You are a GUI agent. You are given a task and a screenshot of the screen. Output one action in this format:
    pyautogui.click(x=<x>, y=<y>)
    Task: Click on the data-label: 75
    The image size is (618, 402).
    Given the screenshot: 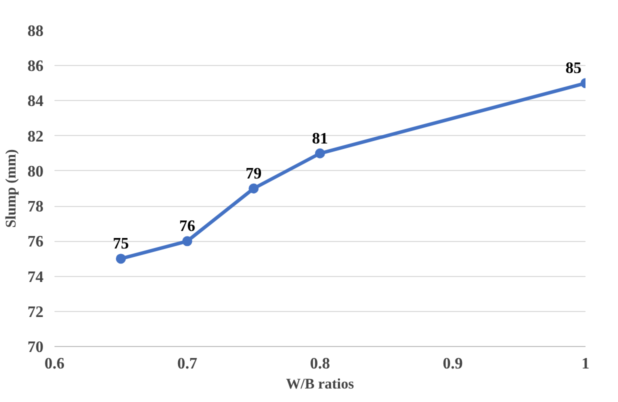 What is the action you would take?
    pyautogui.click(x=120, y=244)
    